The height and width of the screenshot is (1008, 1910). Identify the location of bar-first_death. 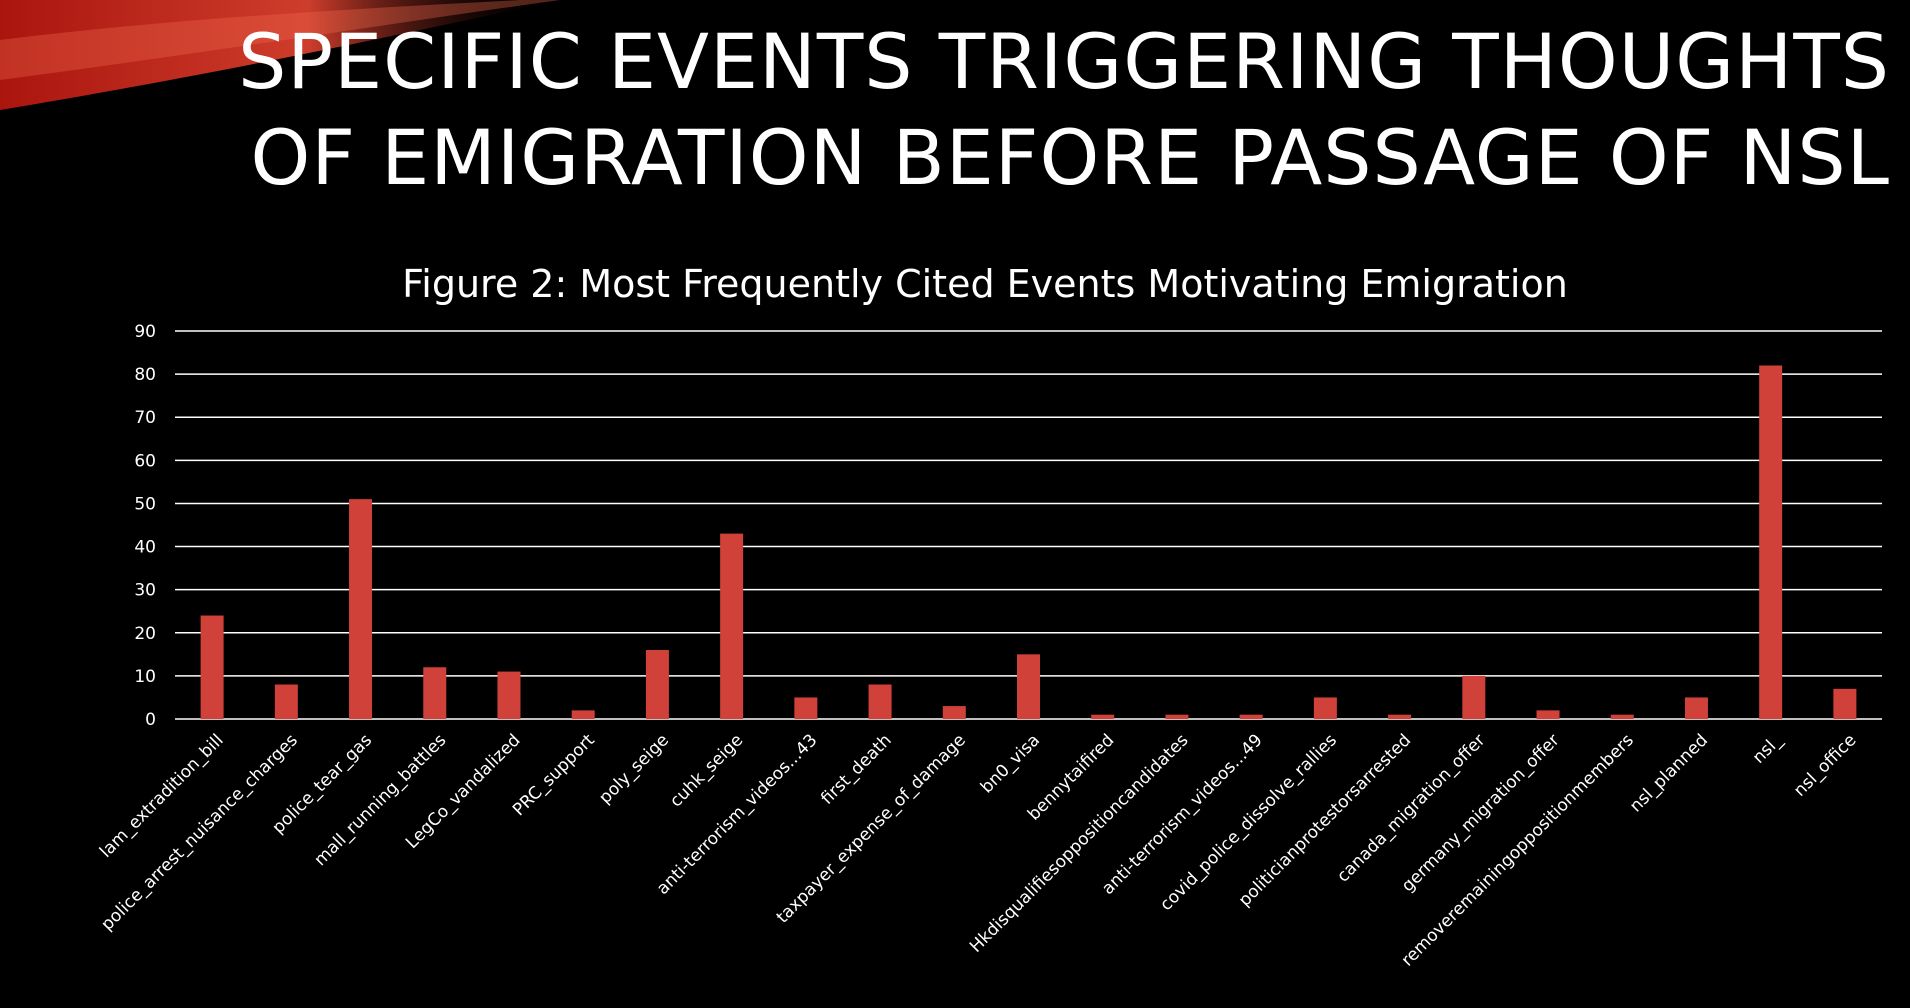
(880, 701).